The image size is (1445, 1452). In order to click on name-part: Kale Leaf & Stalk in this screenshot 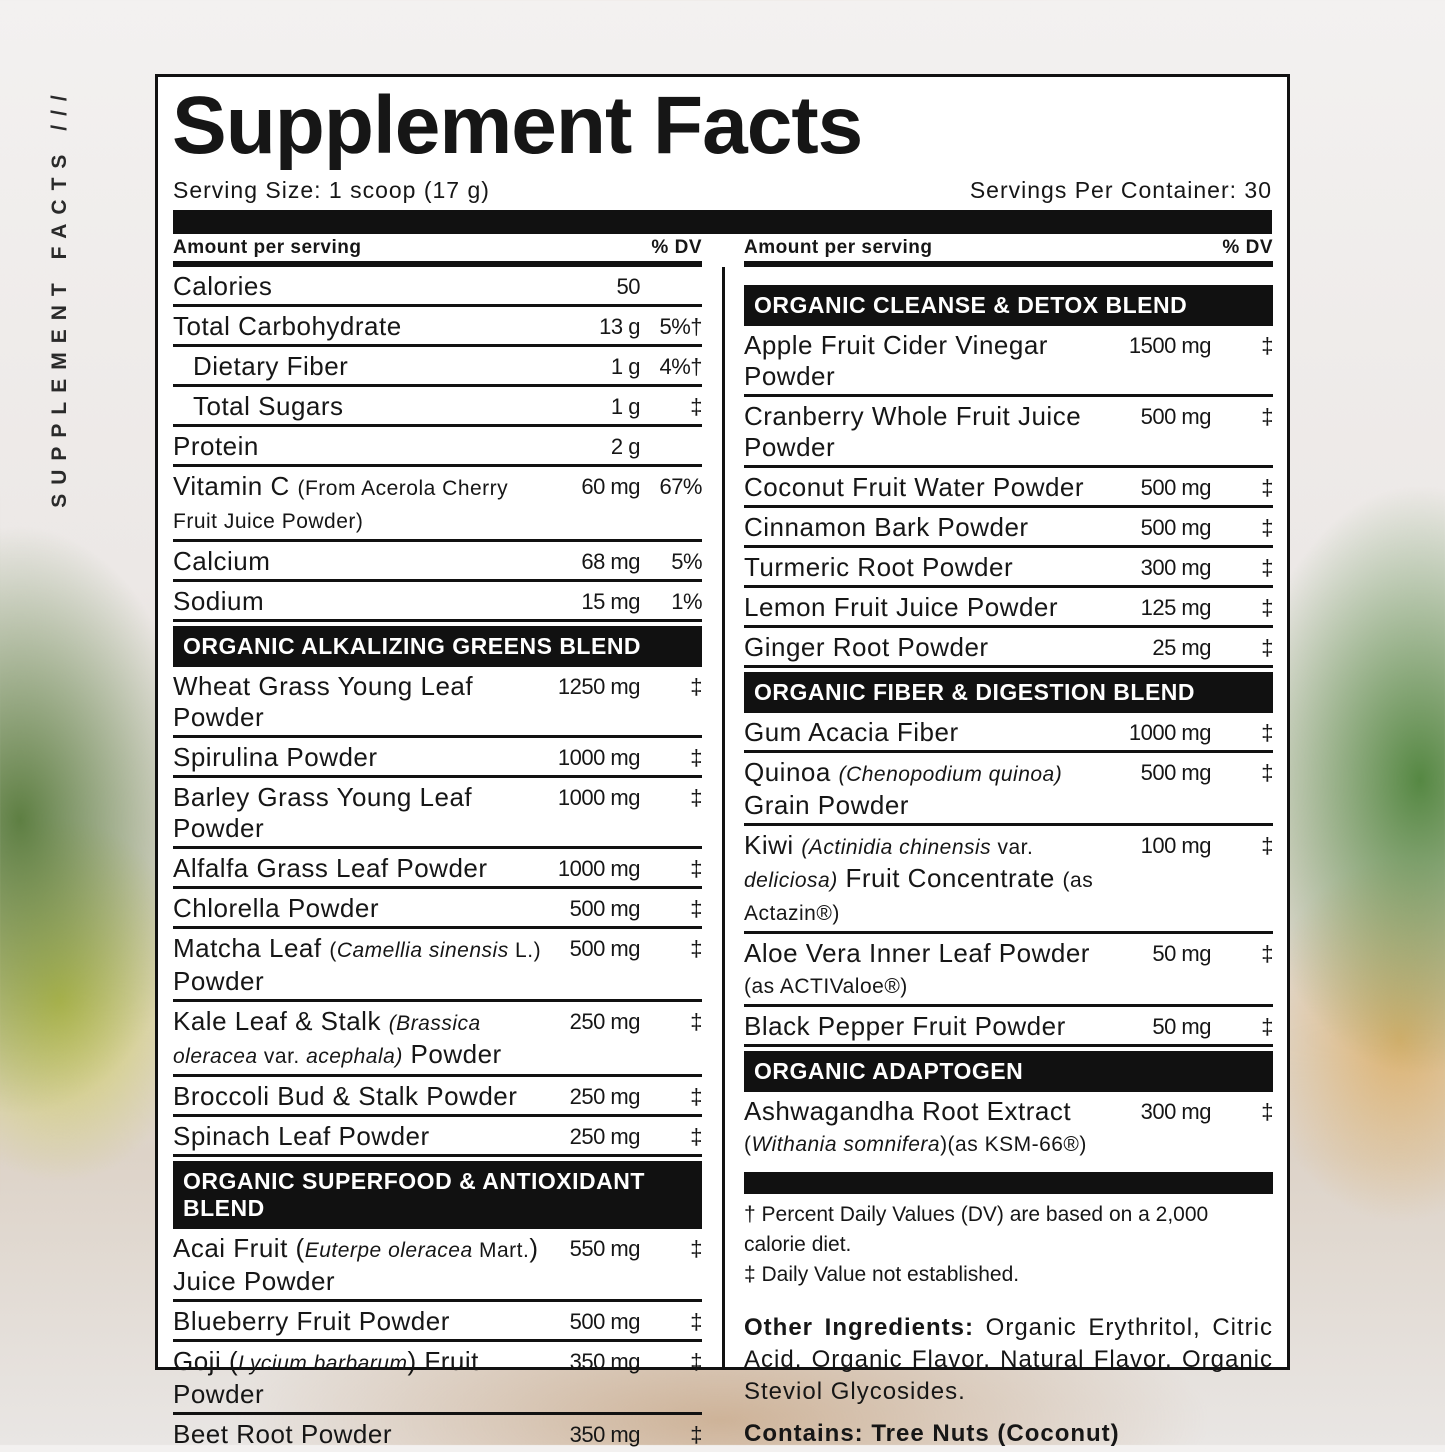, I will do `click(281, 1021)`.